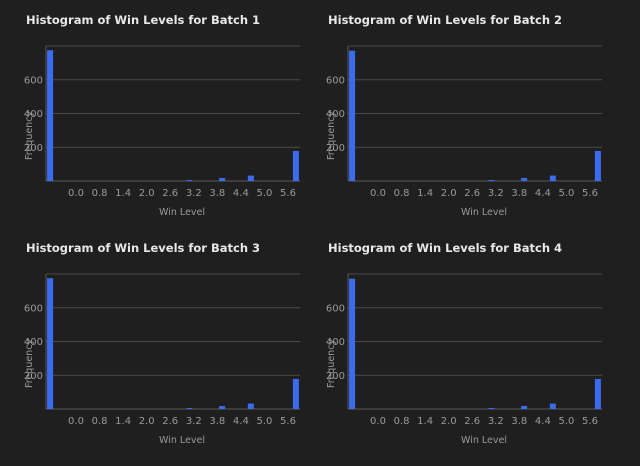 Image resolution: width=640 pixels, height=466 pixels. I want to click on chart-title: Histogram of Win Levels for Batch 2, so click(445, 20).